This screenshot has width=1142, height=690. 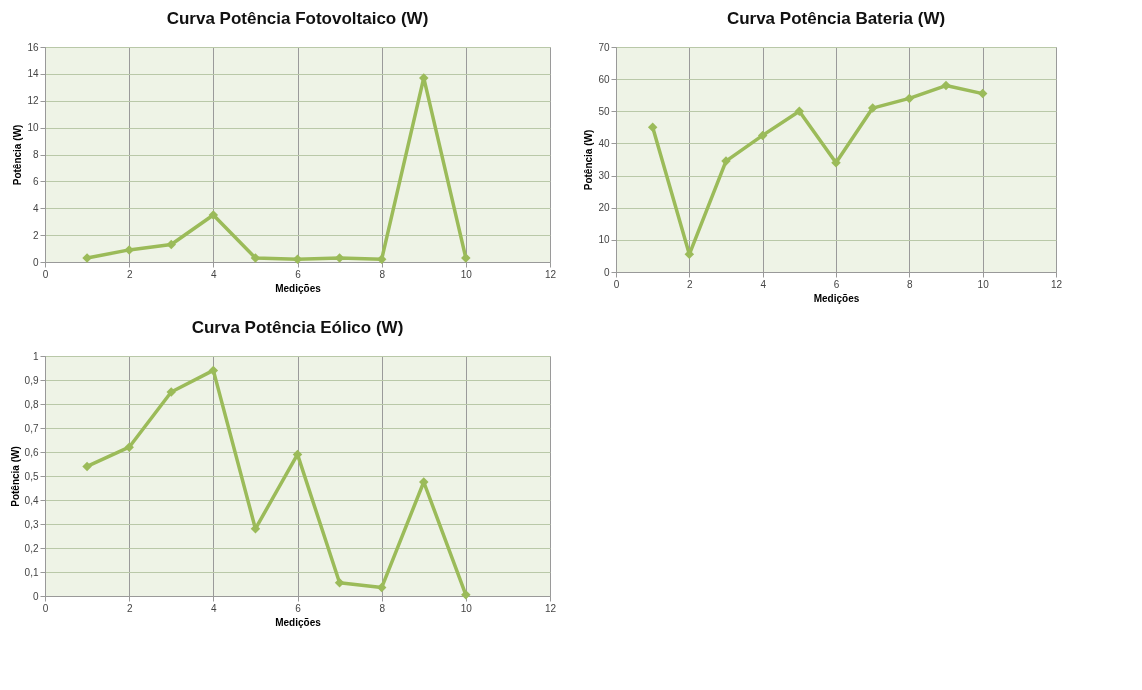 I want to click on y-tick-label: 30, so click(x=604, y=176).